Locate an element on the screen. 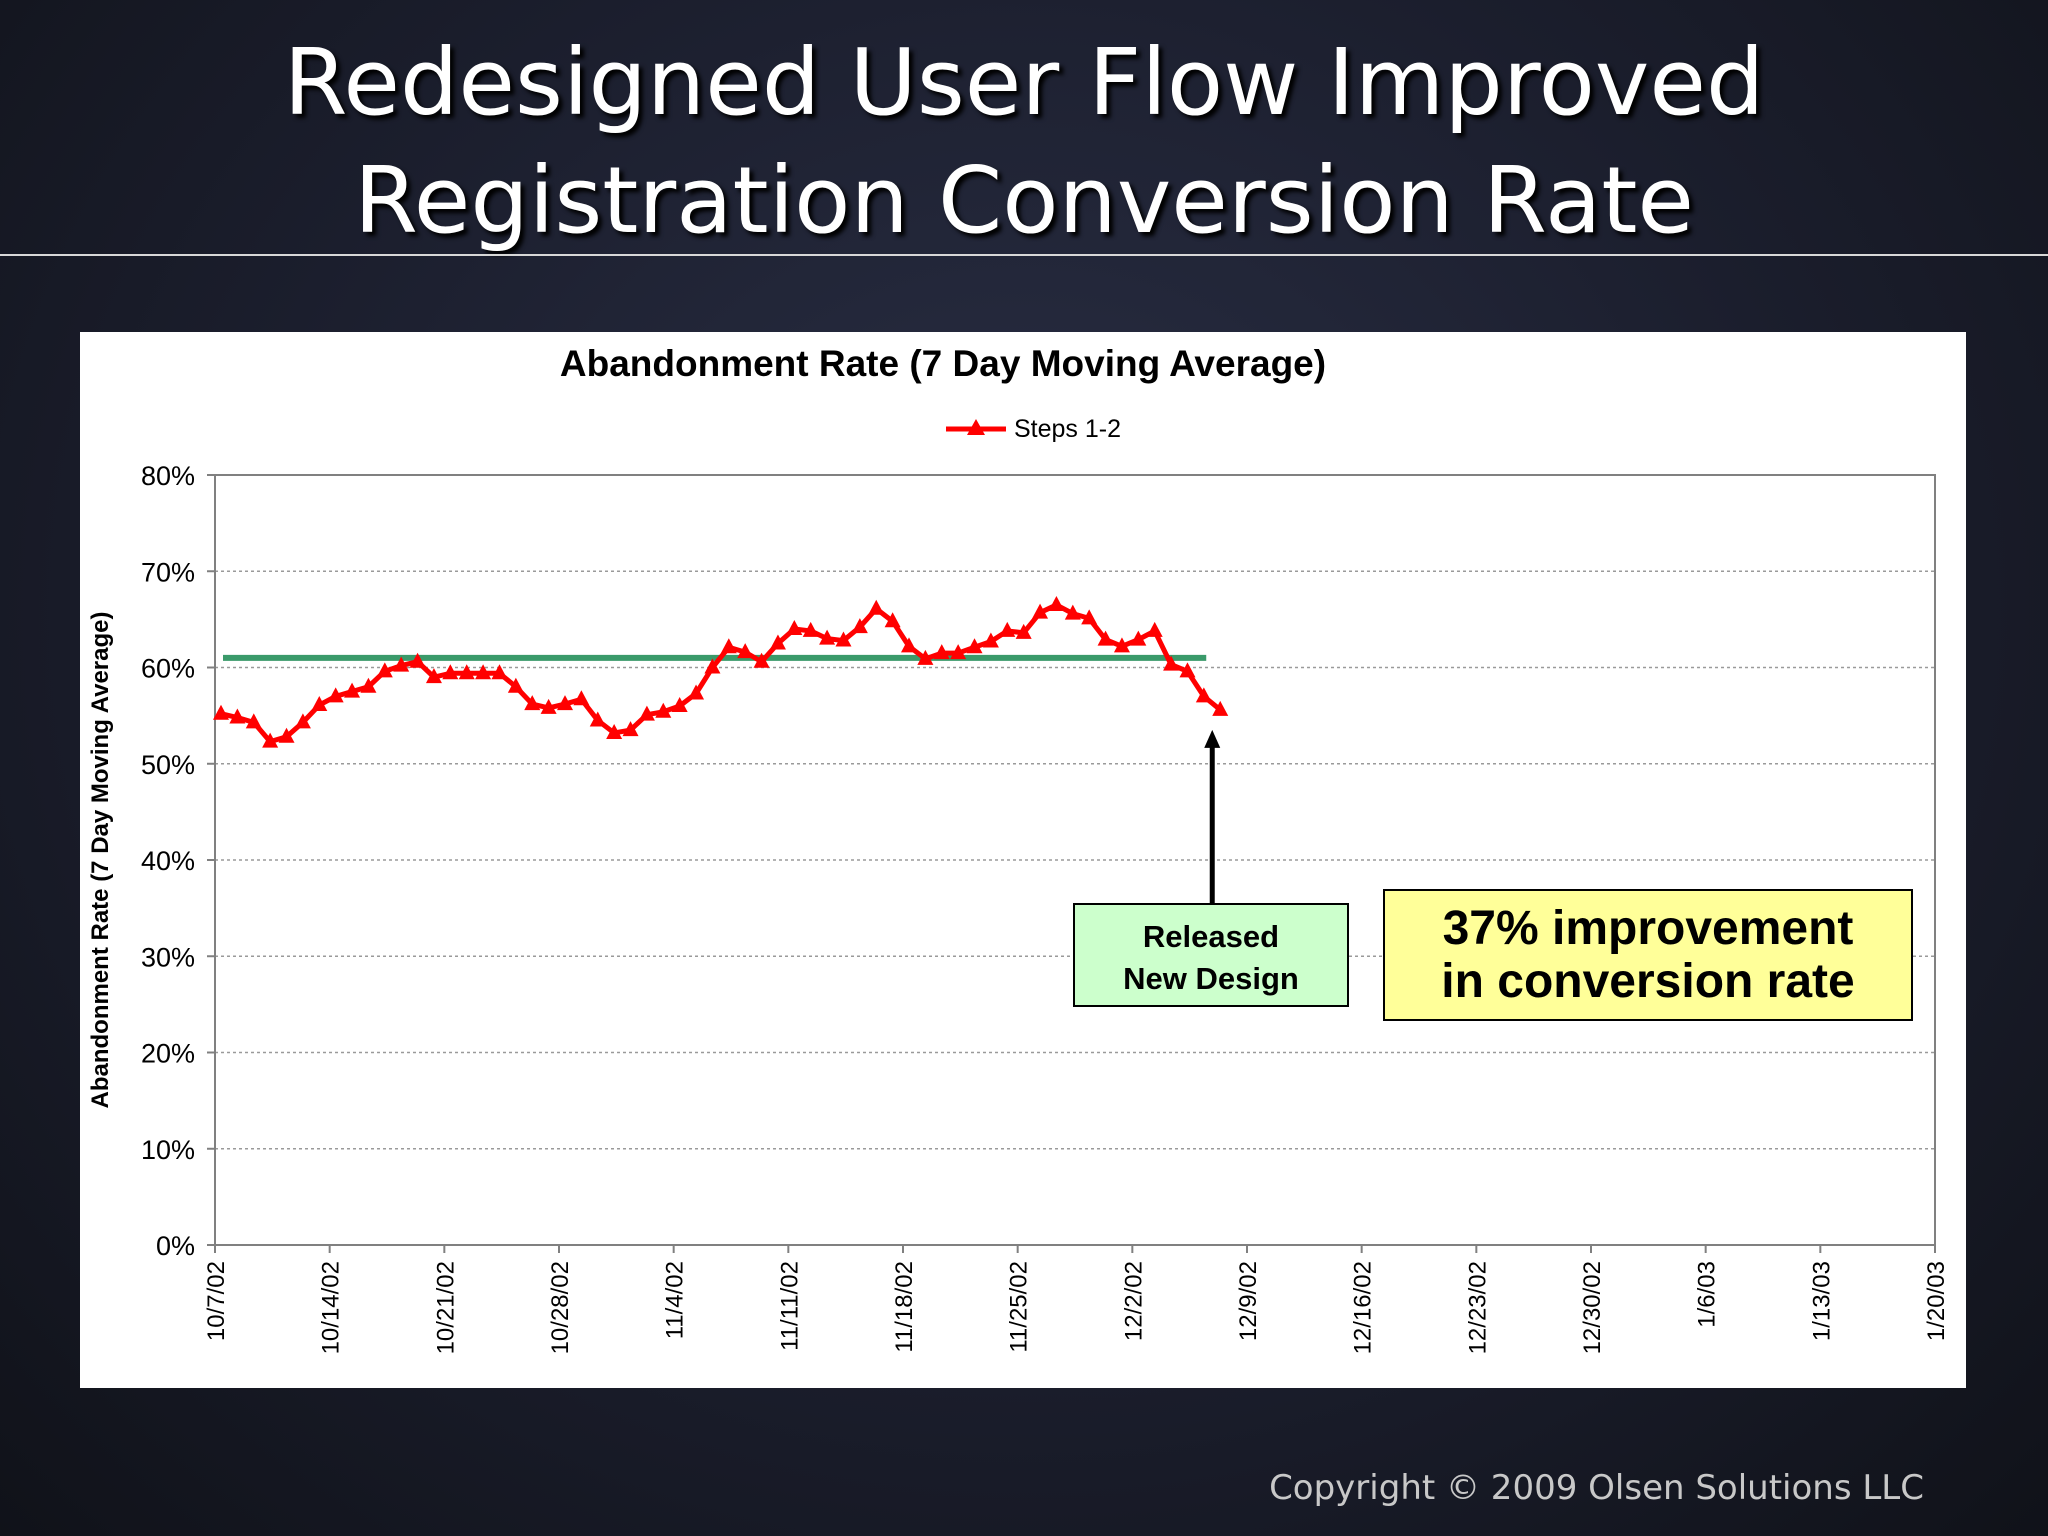 Image resolution: width=2048 pixels, height=1536 pixels. release-arrow is located at coordinates (1212, 816).